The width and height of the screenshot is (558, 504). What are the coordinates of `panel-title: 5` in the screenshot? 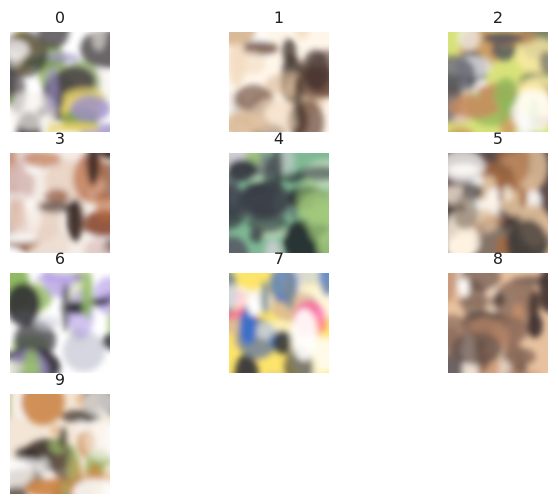 It's located at (498, 138).